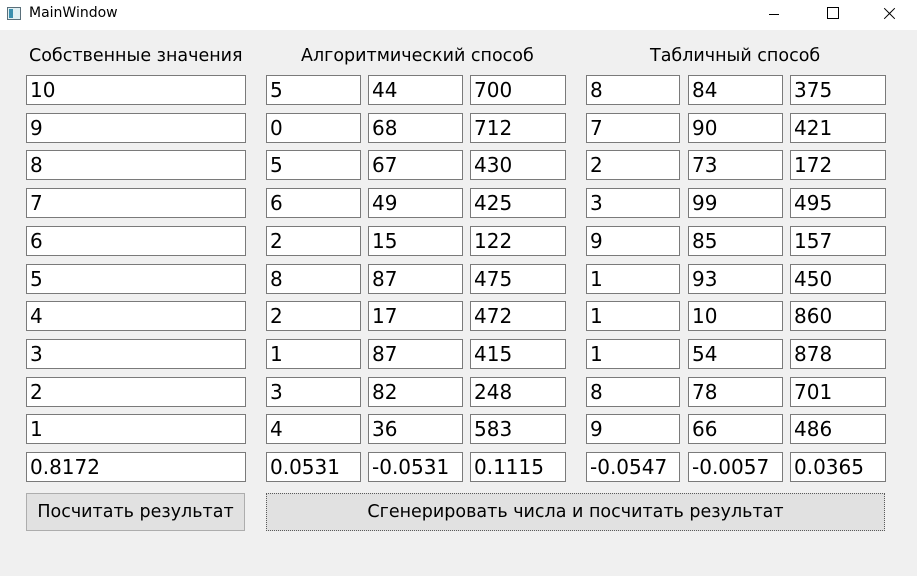 The image size is (917, 576). I want to click on minimize-button, so click(774, 15).